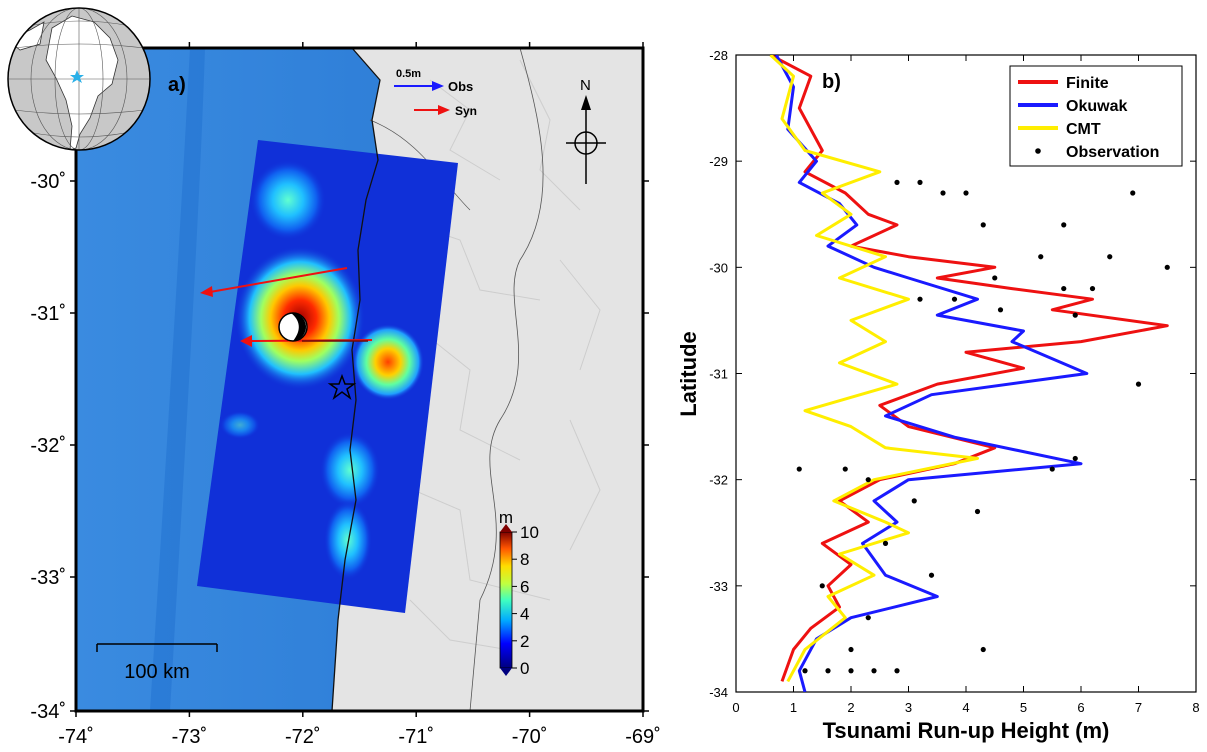 The width and height of the screenshot is (1207, 752). Describe the element at coordinates (177, 85) in the screenshot. I see `panel-a-label: a)` at that location.